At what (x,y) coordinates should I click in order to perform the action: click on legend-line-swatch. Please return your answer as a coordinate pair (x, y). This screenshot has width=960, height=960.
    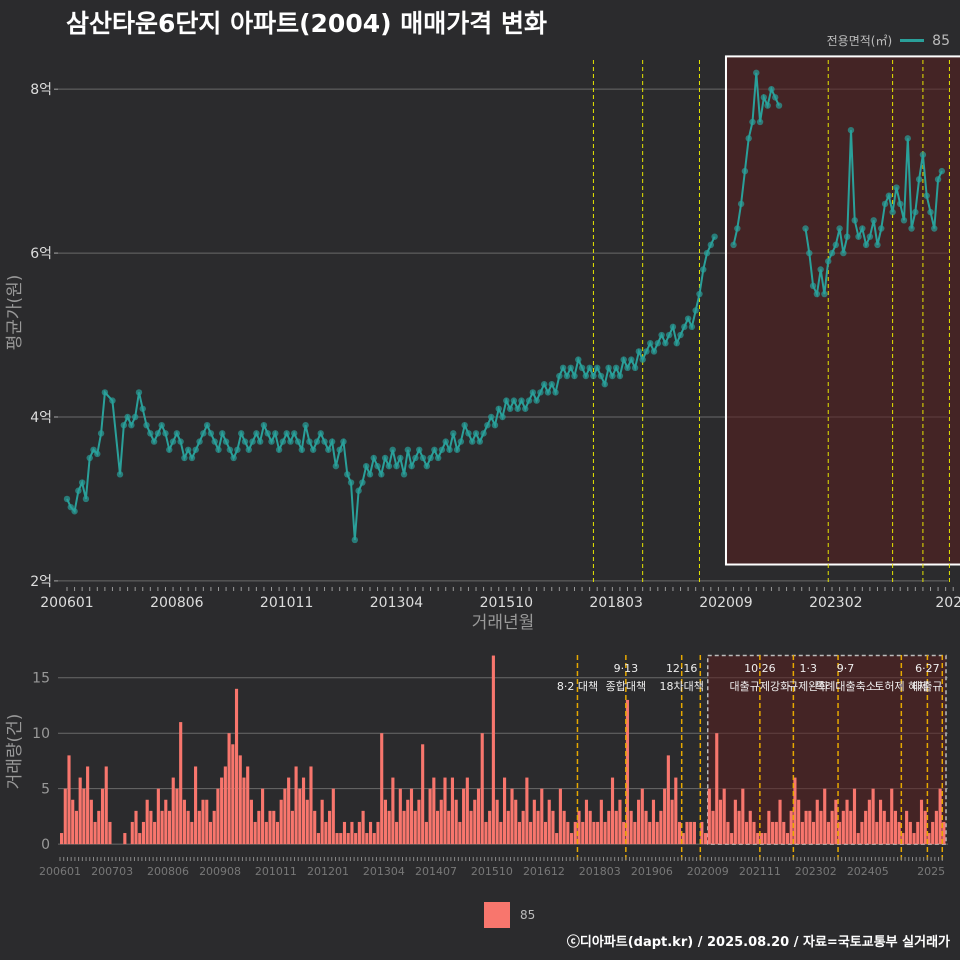
    Looking at the image, I should click on (912, 40).